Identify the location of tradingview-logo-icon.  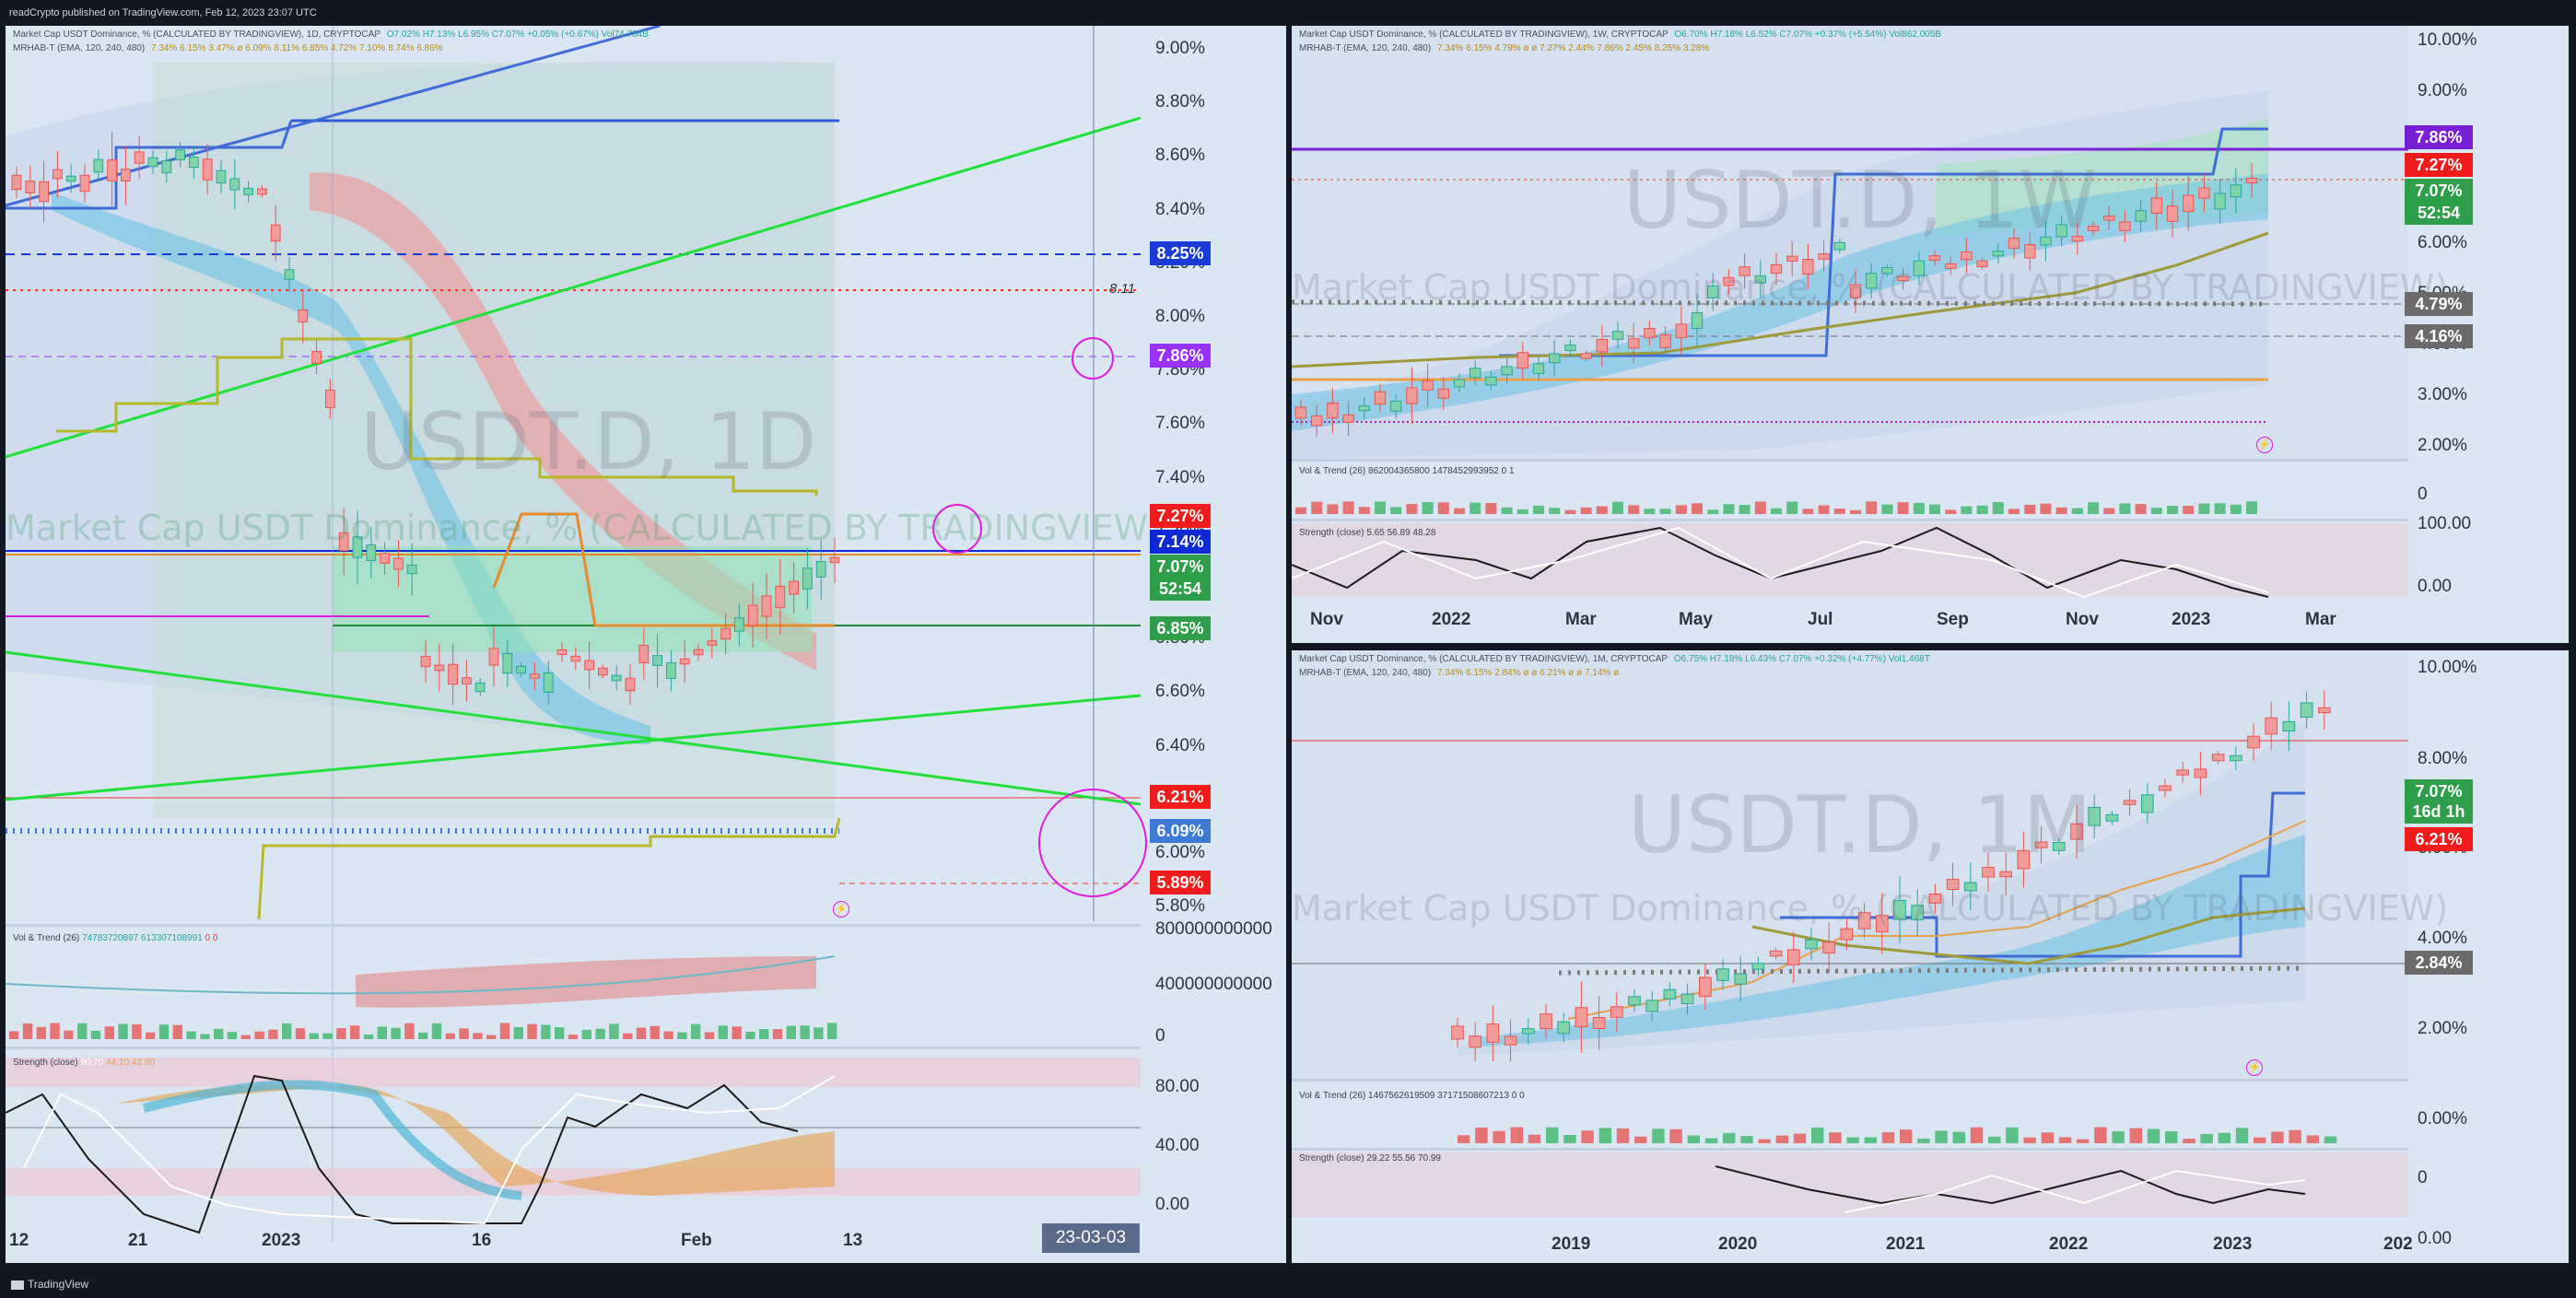
(17, 1285).